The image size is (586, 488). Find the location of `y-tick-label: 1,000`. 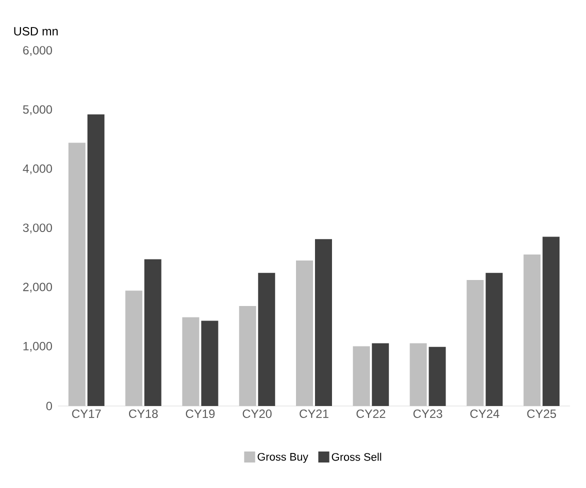

y-tick-label: 1,000 is located at coordinates (37, 347).